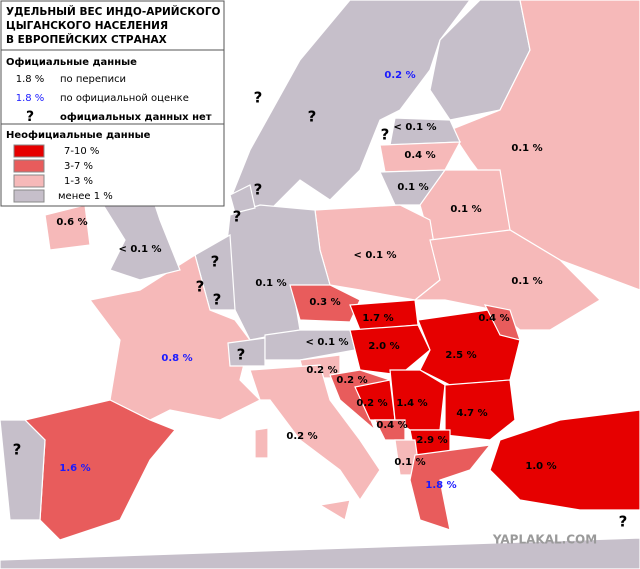 The image size is (640, 569). I want to click on unofficial-heading: Неофициальные данные, so click(78, 135).